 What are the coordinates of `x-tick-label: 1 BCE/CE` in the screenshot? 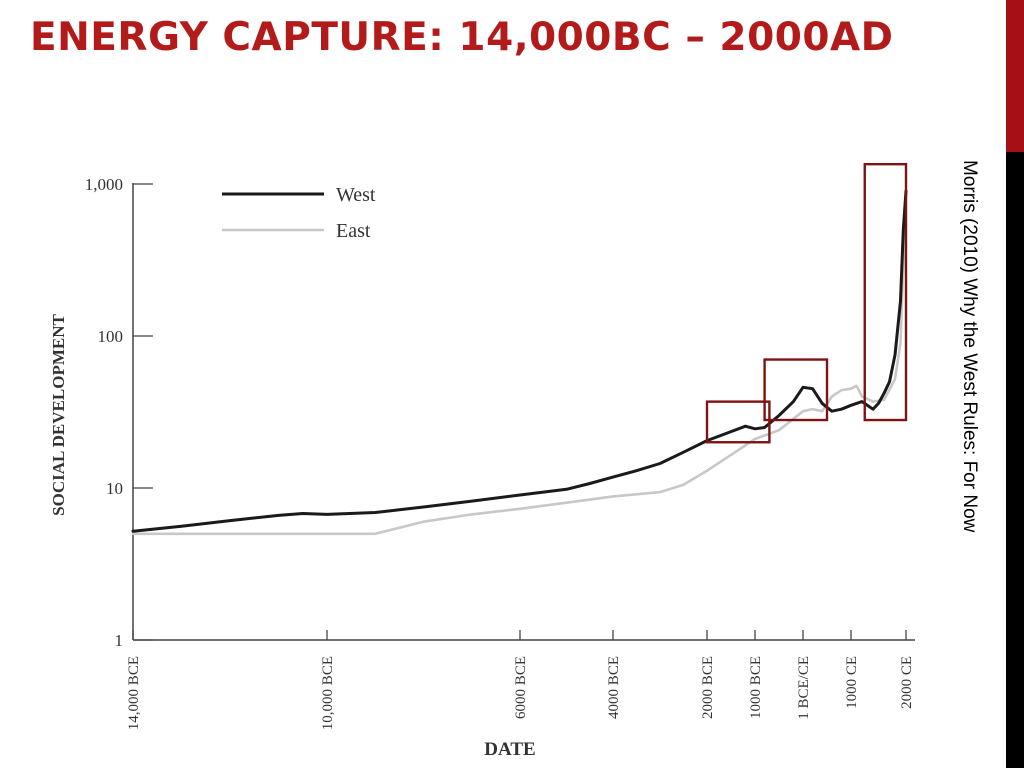 It's located at (804, 688).